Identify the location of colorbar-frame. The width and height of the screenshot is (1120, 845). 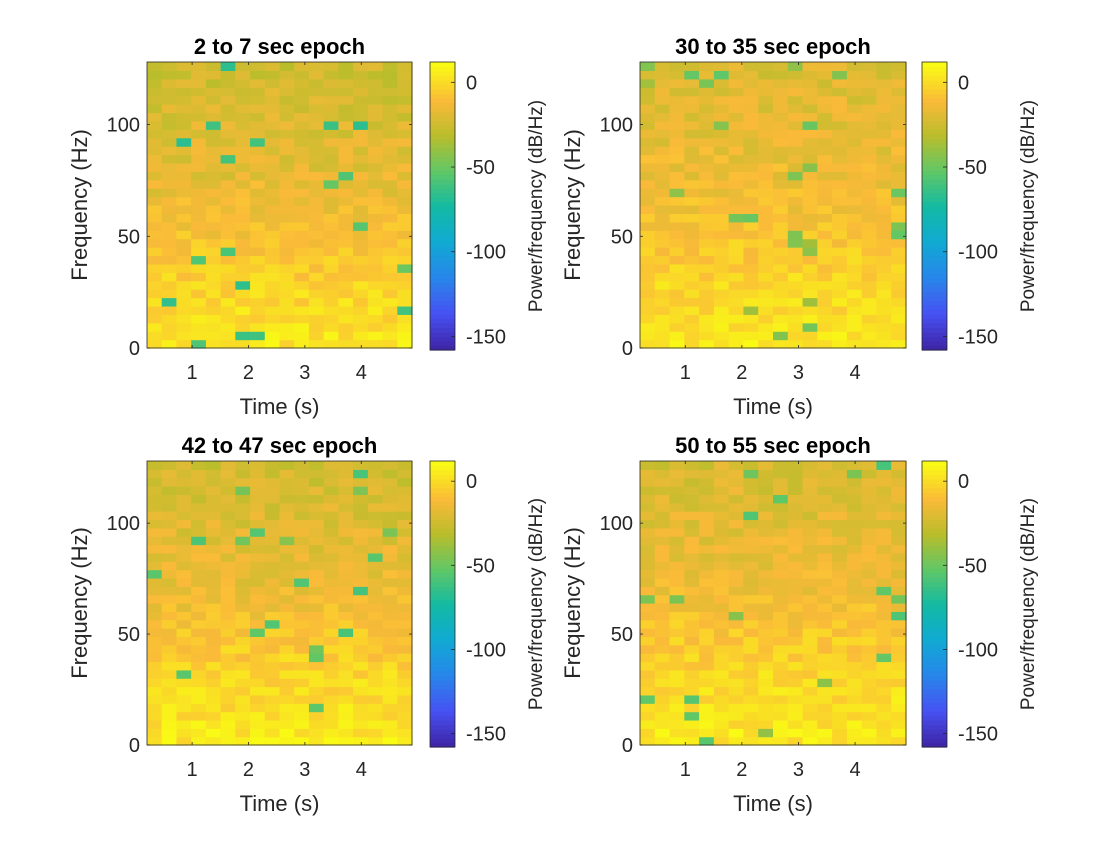
(934, 206).